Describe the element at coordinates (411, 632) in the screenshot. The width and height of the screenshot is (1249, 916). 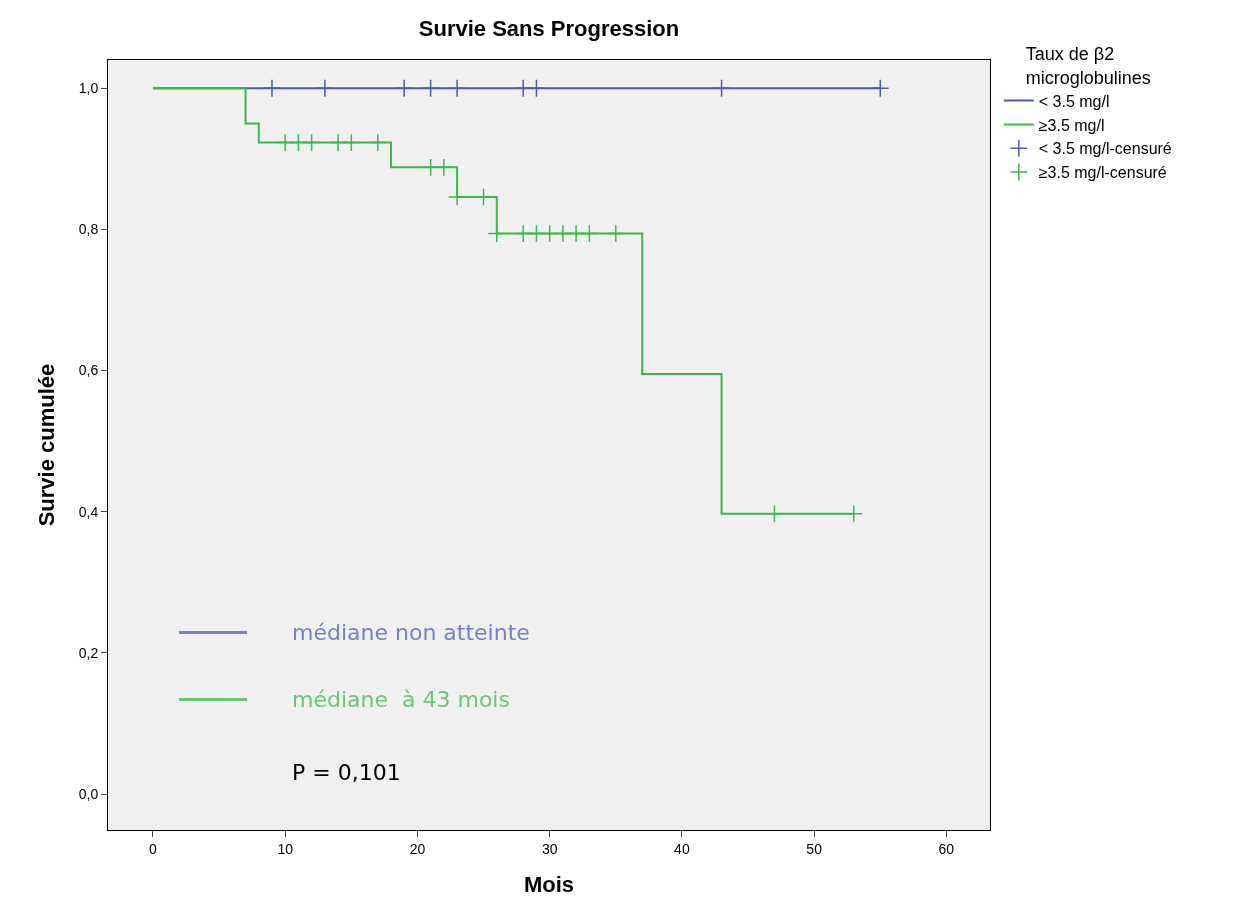
I see `annotation: médiane non atteinte` at that location.